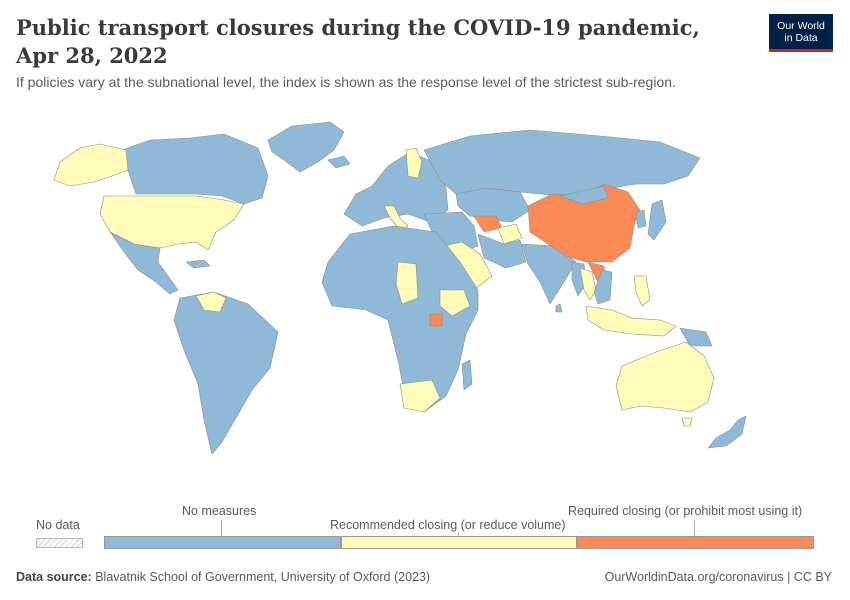  I want to click on region-vietnam, so click(603, 287).